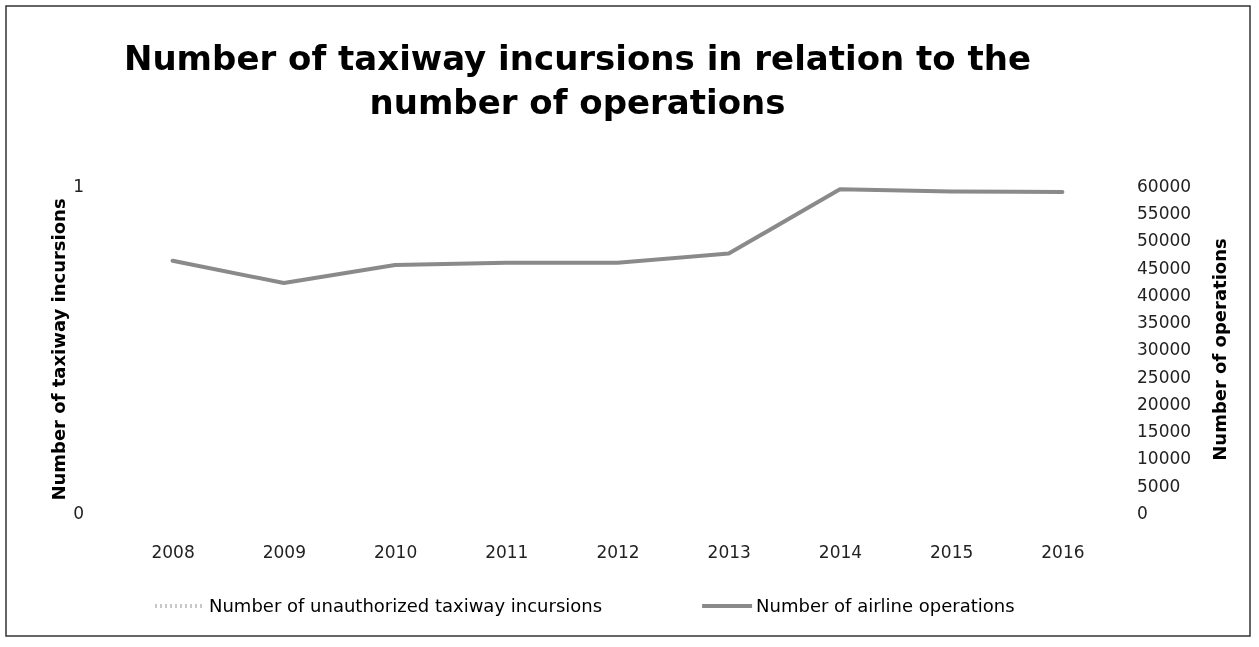  I want to click on y2-axis-title: Number of operations, so click(1219, 349).